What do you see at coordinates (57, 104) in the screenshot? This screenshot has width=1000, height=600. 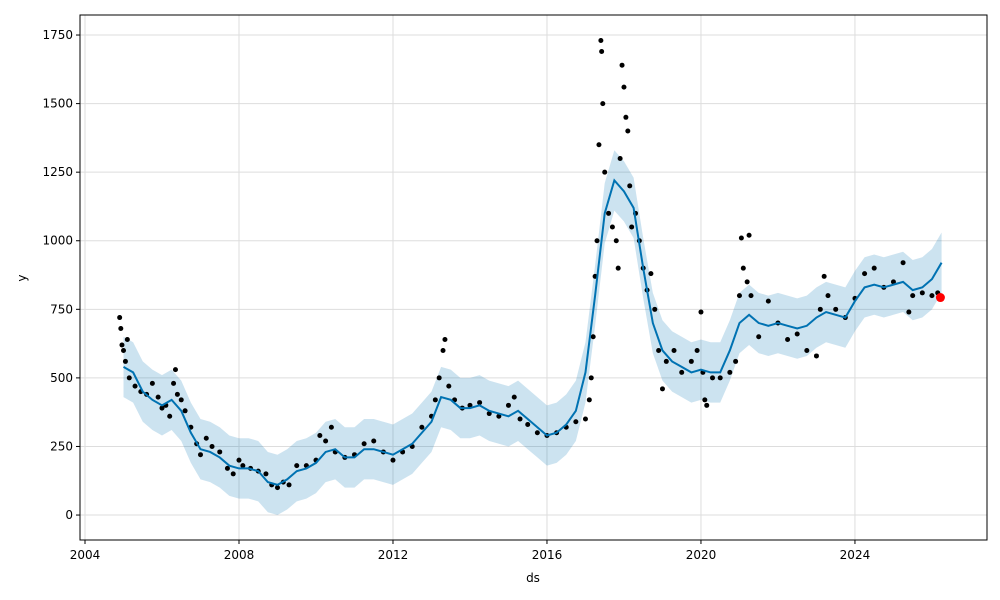 I see `y-tick-label: 1500` at bounding box center [57, 104].